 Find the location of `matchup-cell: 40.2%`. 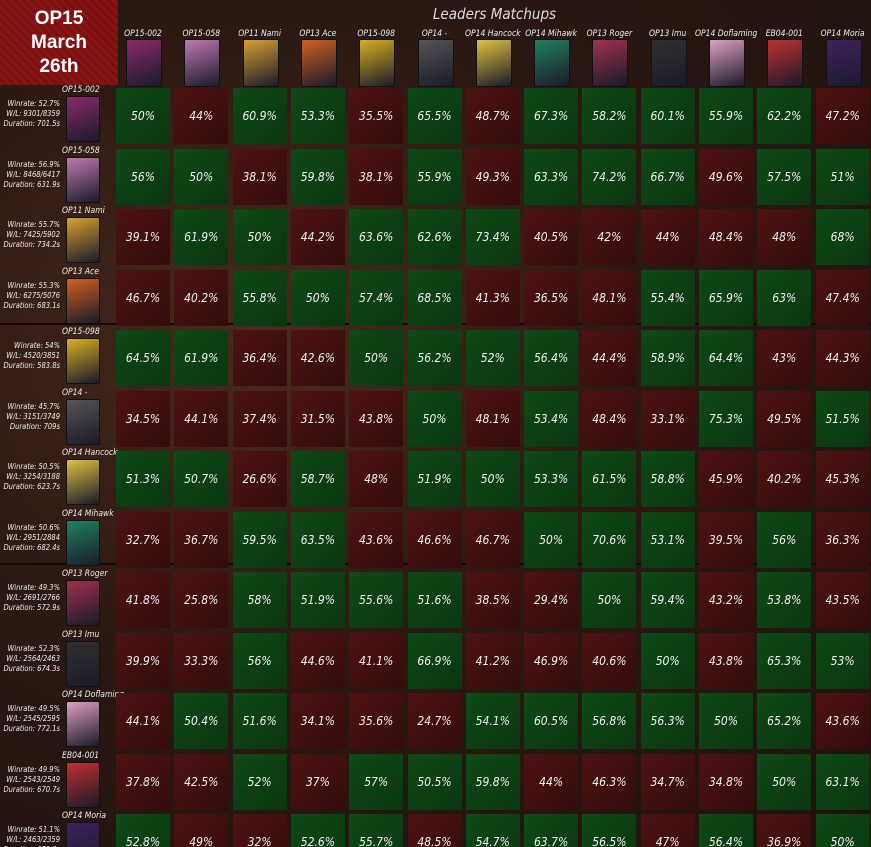

matchup-cell: 40.2% is located at coordinates (784, 479).